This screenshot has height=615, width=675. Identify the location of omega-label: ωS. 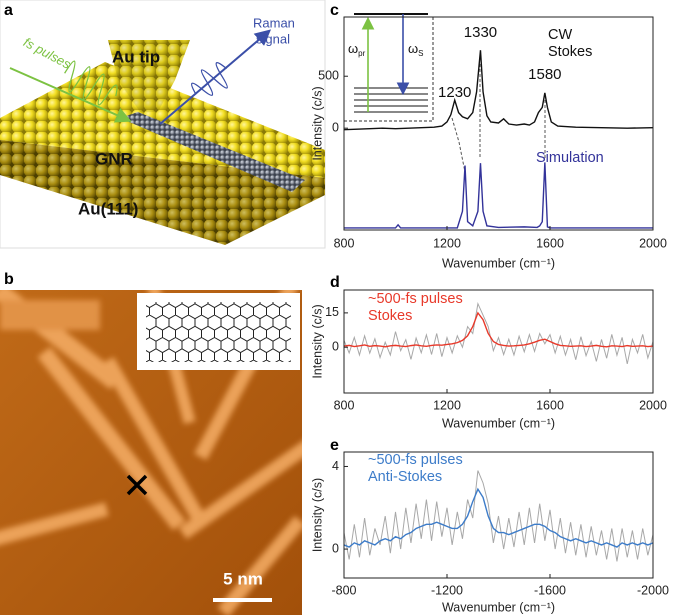
(416, 49).